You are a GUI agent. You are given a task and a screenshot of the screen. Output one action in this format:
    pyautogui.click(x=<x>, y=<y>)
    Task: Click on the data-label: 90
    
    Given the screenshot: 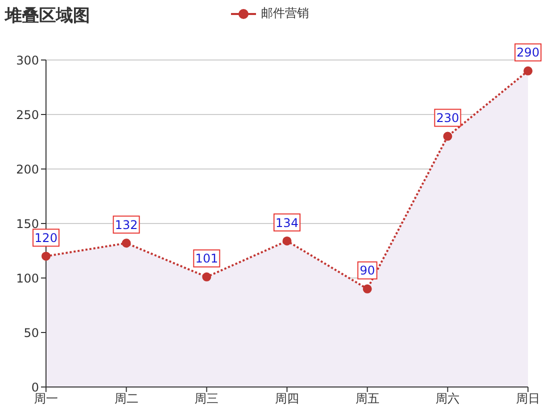 What is the action you would take?
    pyautogui.click(x=367, y=271)
    